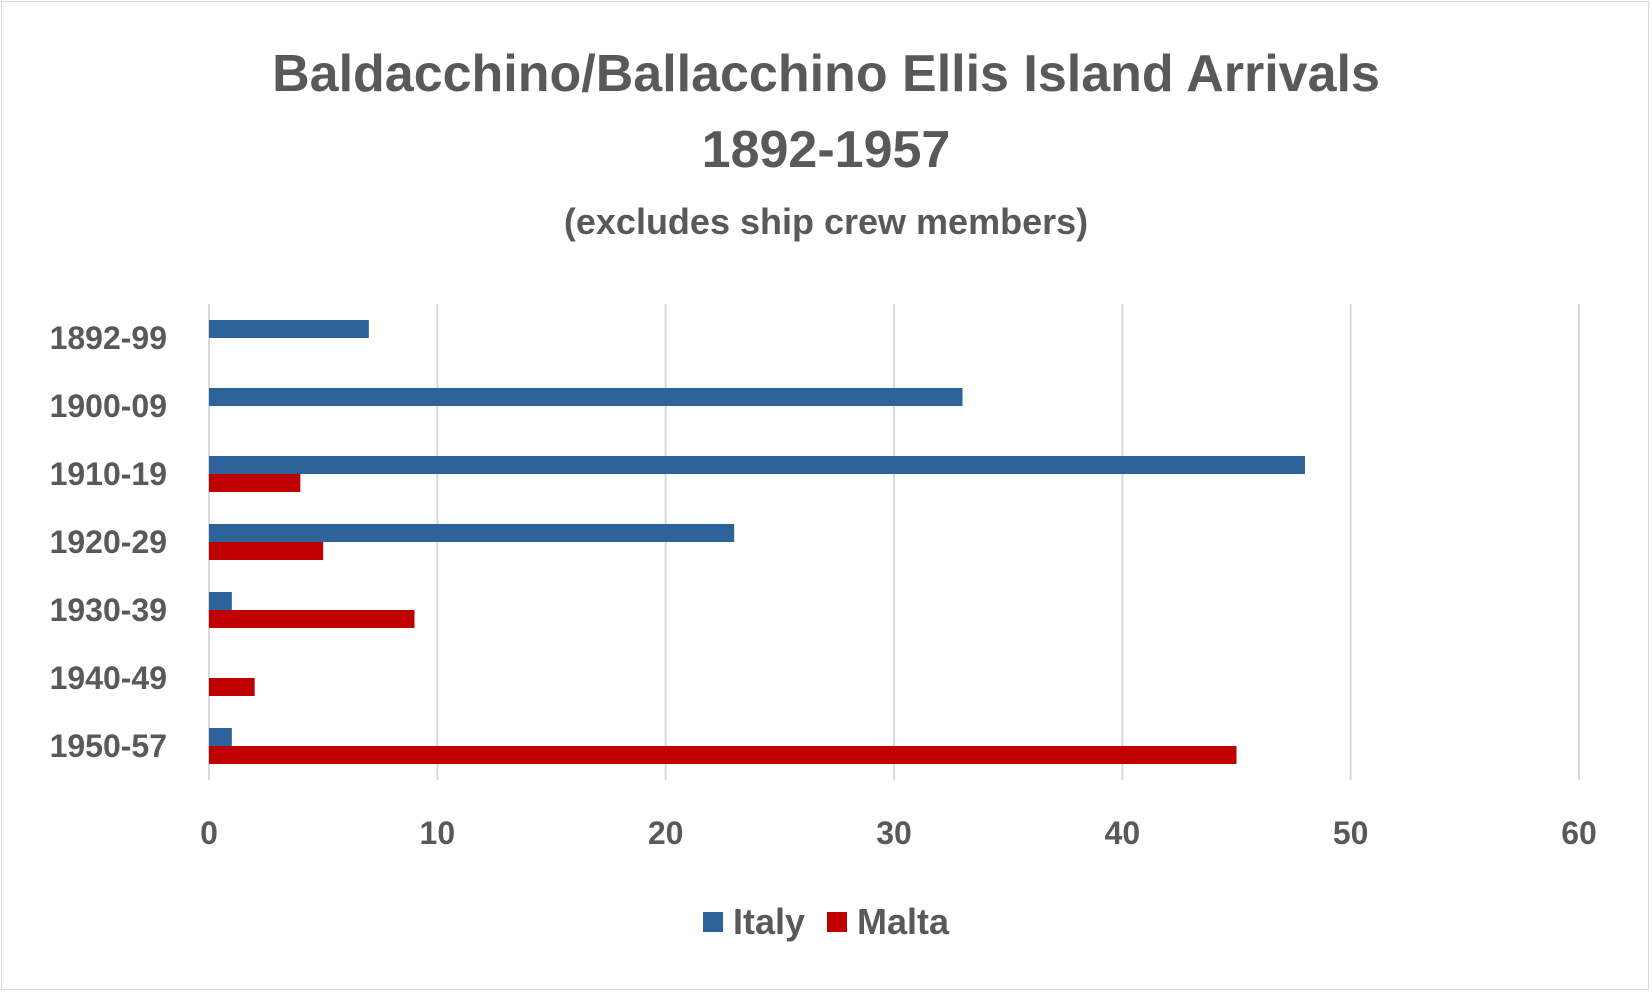  I want to click on y-tick-label-1930-39: 1930-39, so click(108, 610).